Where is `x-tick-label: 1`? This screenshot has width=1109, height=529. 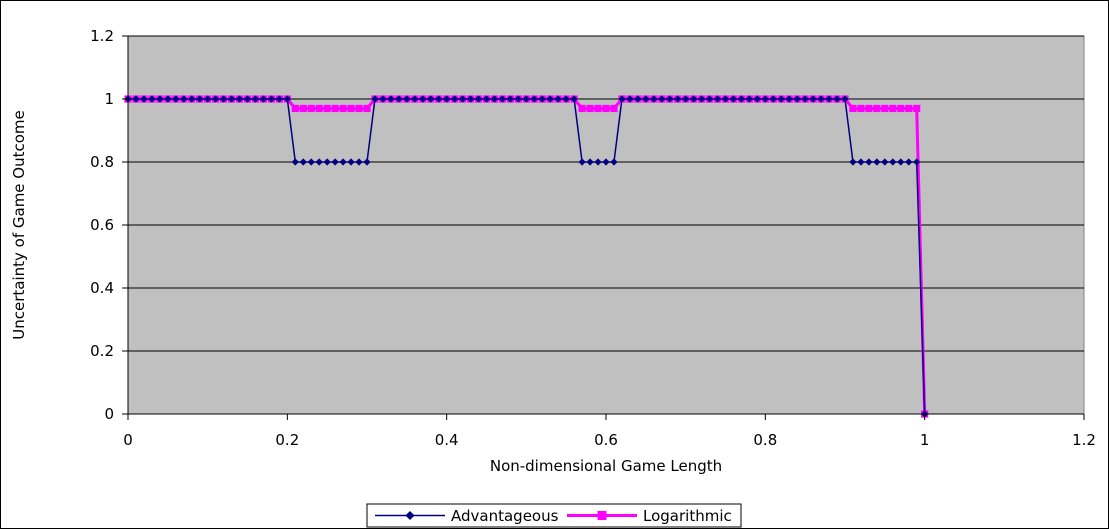
x-tick-label: 1 is located at coordinates (925, 440).